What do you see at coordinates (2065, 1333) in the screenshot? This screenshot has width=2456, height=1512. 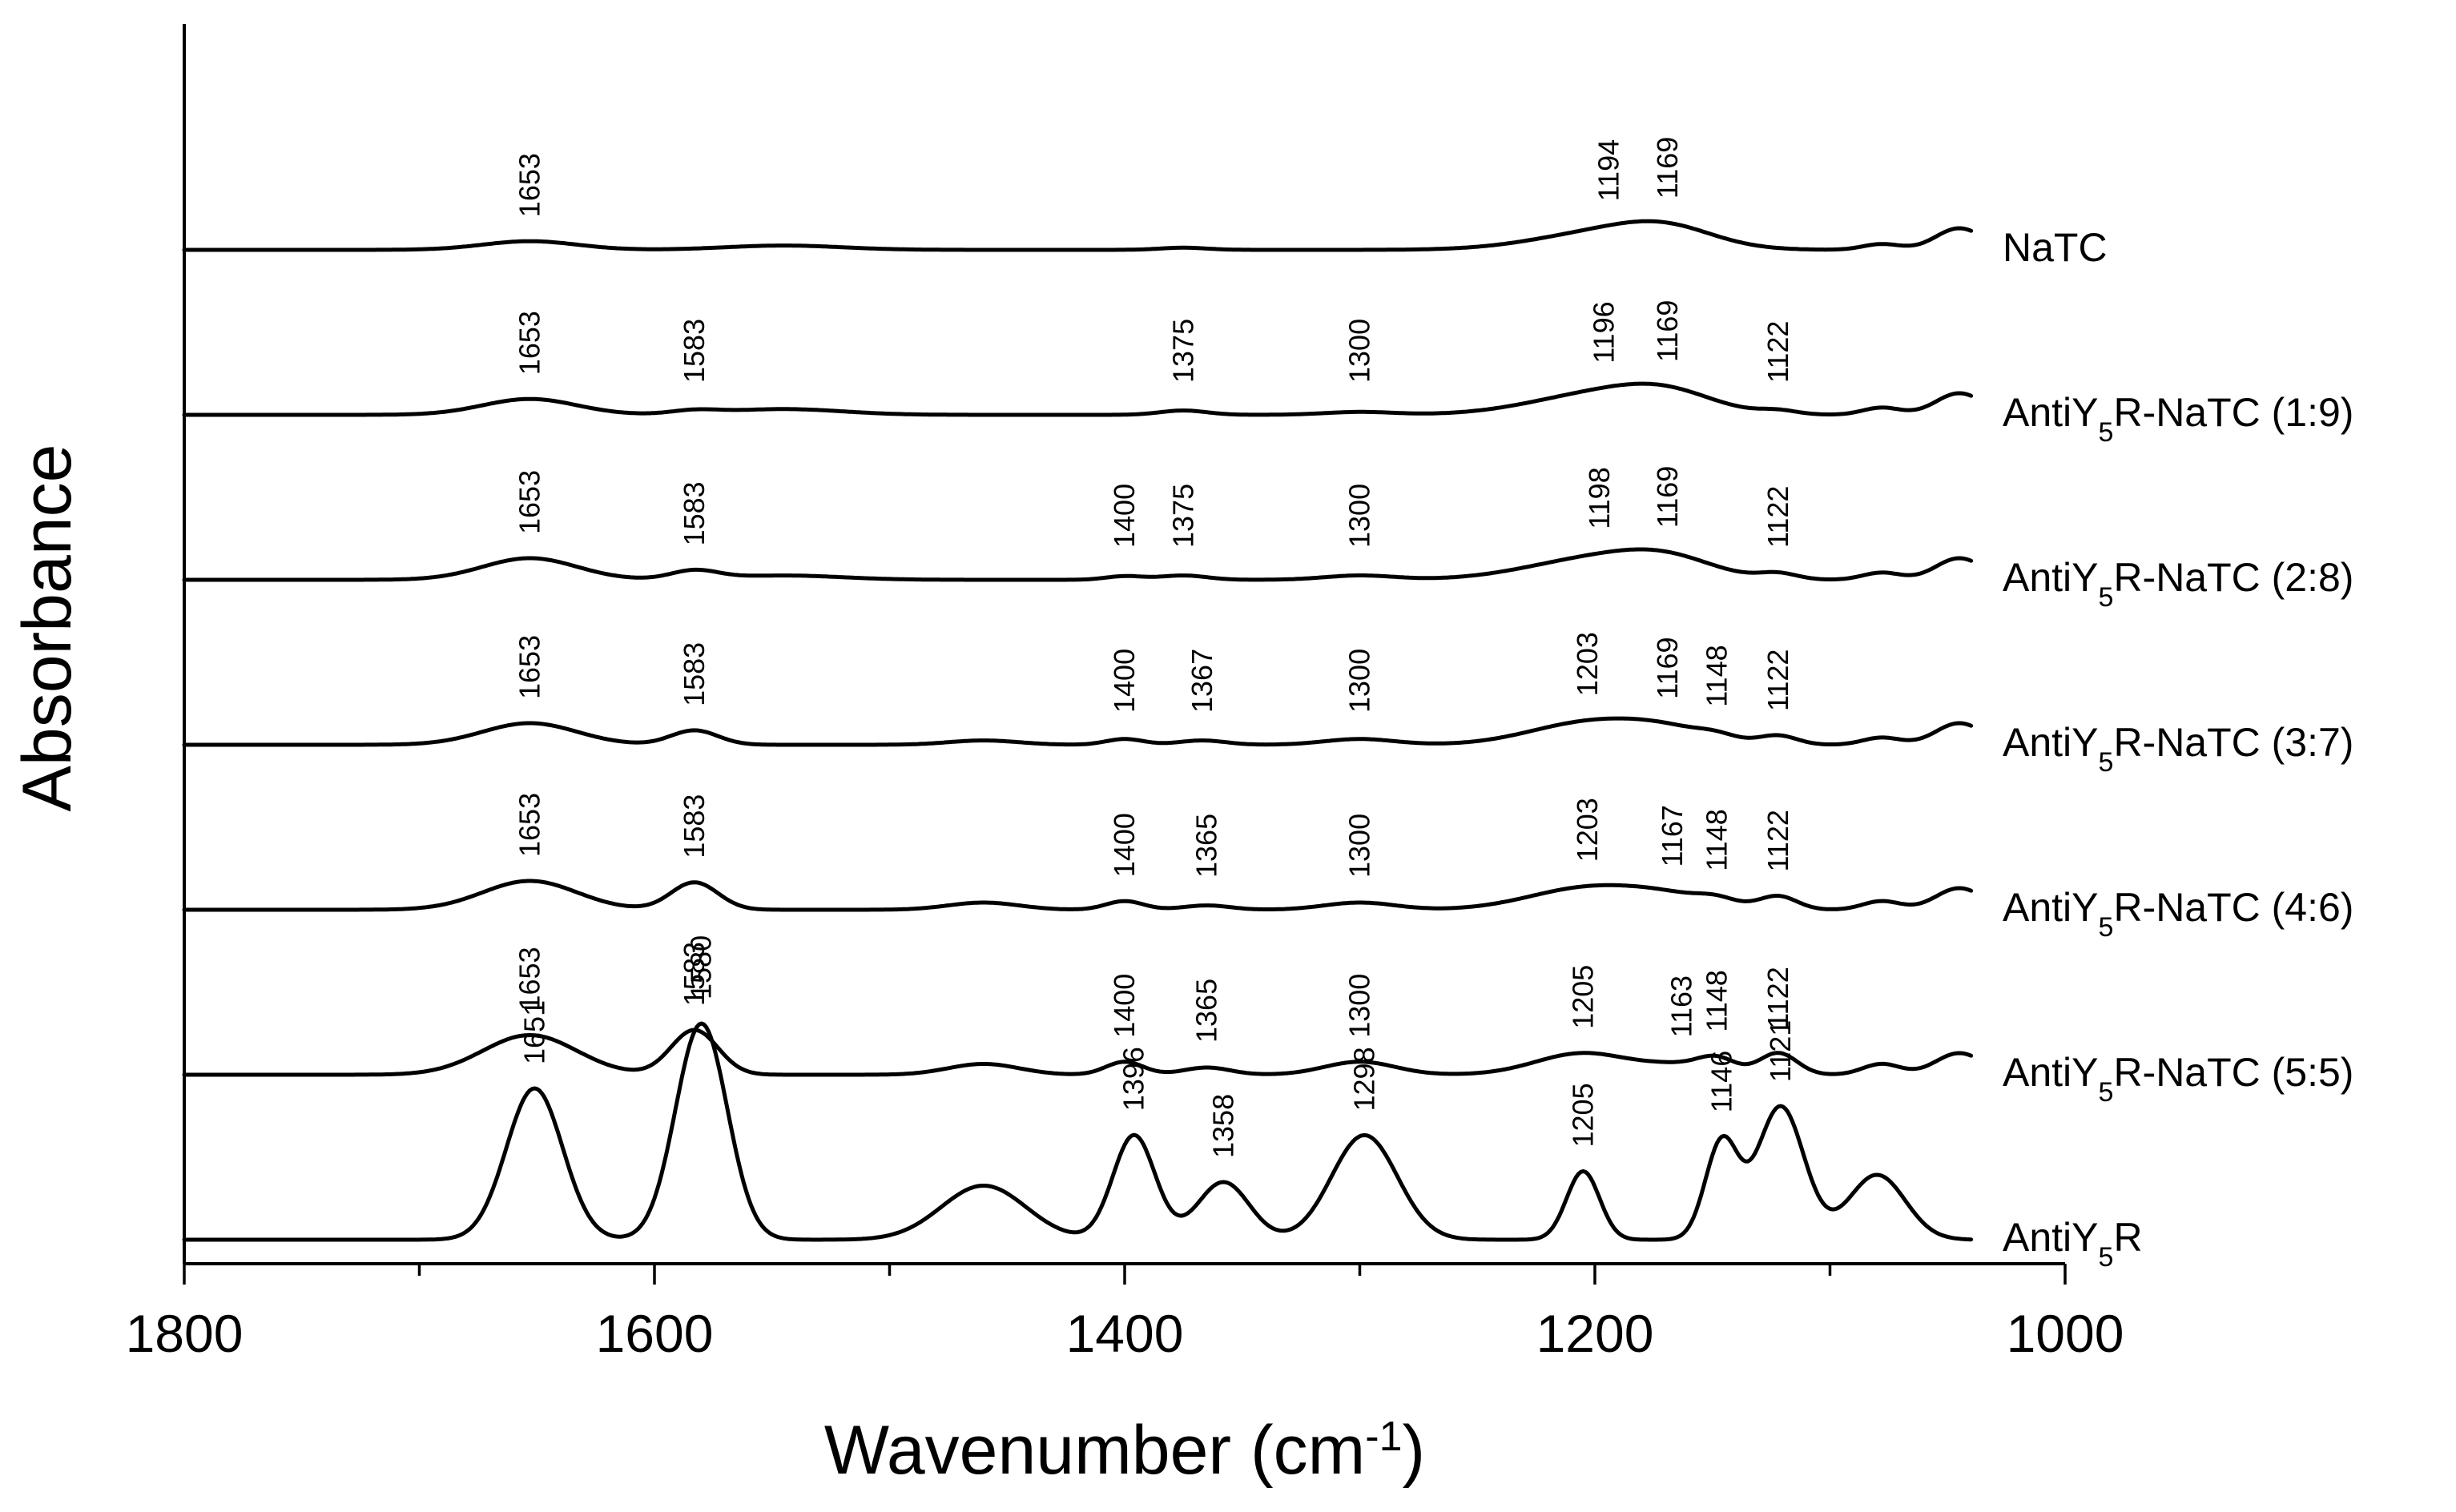 I see `x-tick-label: 1000` at bounding box center [2065, 1333].